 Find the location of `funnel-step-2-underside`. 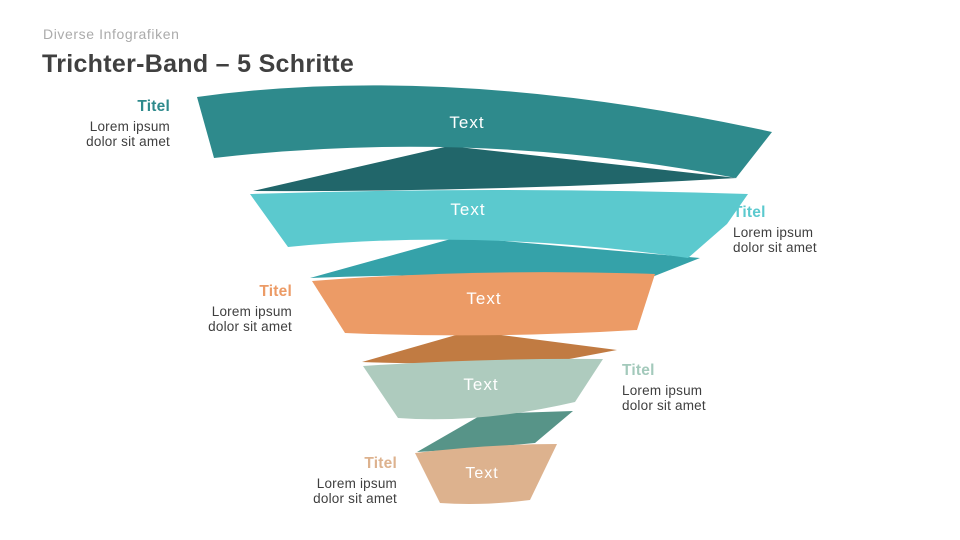

funnel-step-2-underside is located at coordinates (505, 257).